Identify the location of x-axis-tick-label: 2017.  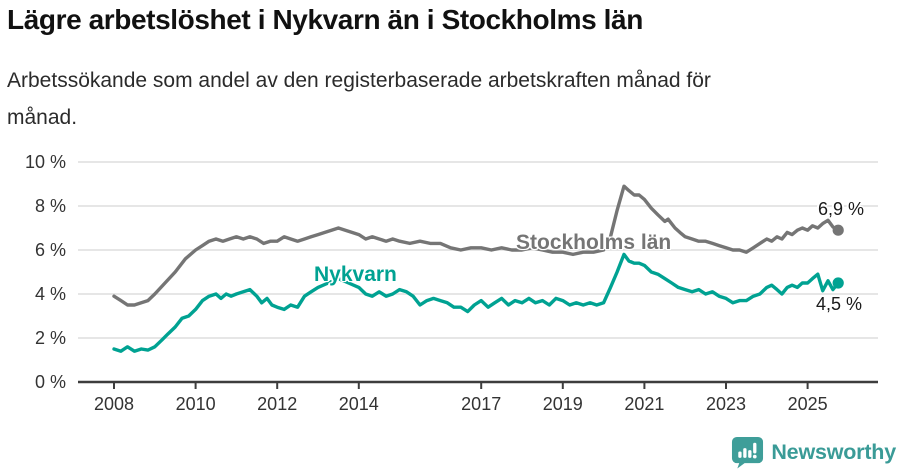
(481, 404).